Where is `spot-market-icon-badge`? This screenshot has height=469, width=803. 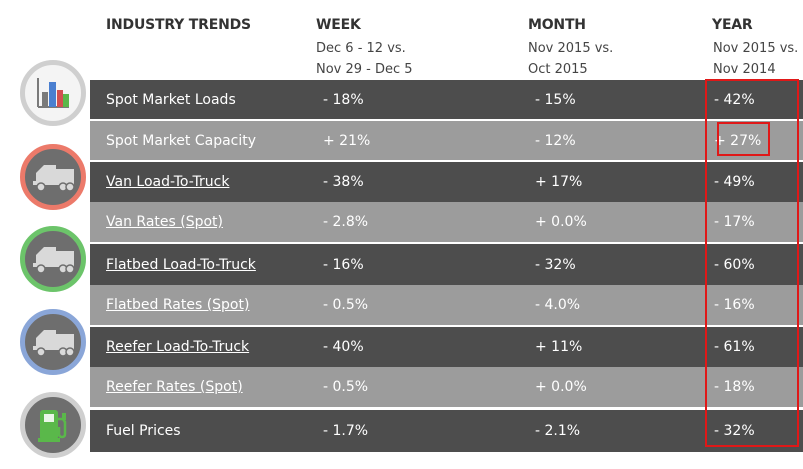 spot-market-icon-badge is located at coordinates (53, 93).